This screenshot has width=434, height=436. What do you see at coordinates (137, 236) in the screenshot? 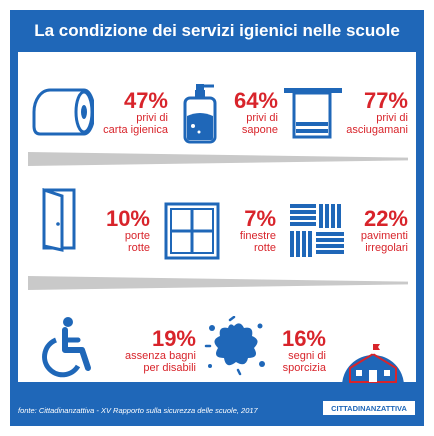
I see `stat-label-line1: porte` at bounding box center [137, 236].